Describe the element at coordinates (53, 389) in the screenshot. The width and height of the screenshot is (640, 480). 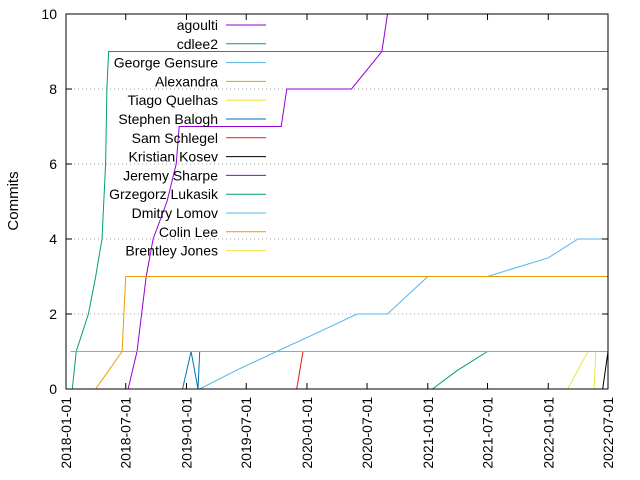
I see `y-tick-label: 0` at that location.